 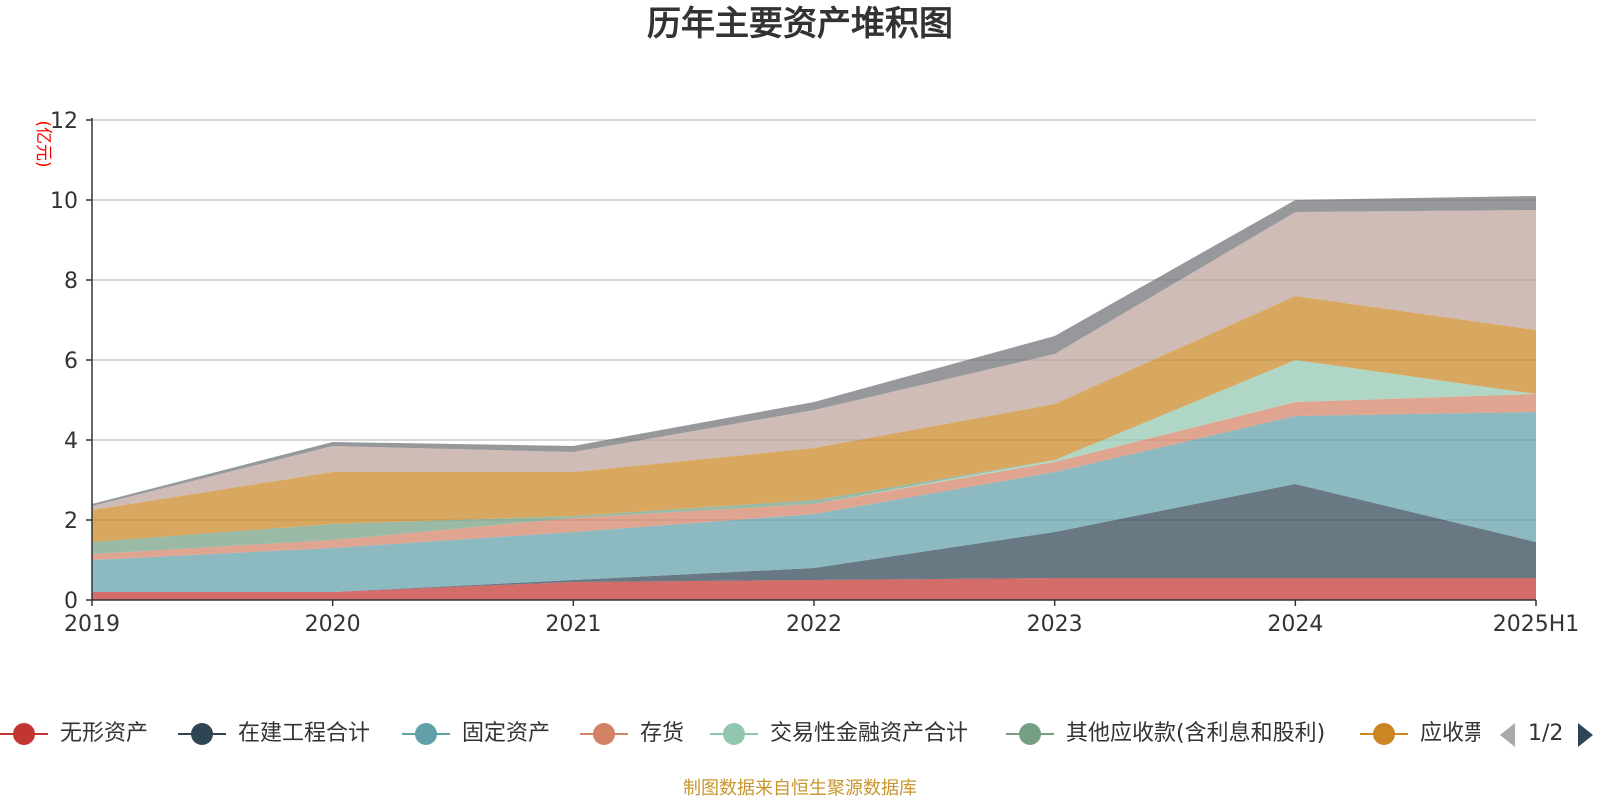 What do you see at coordinates (1536, 624) in the screenshot?
I see `x-tick-label: 2025H1` at bounding box center [1536, 624].